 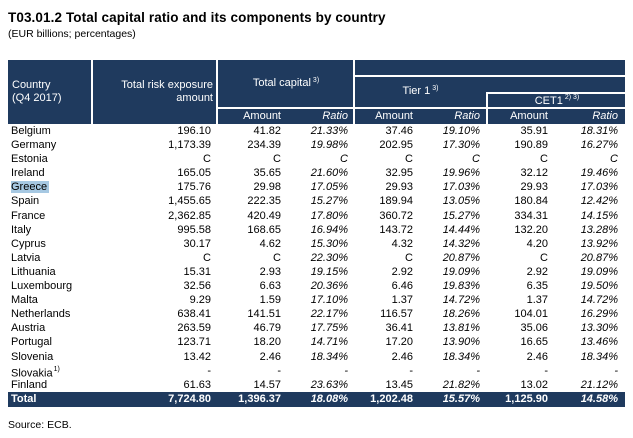 What do you see at coordinates (616, 370) in the screenshot?
I see `cet1-ratio-value: -` at bounding box center [616, 370].